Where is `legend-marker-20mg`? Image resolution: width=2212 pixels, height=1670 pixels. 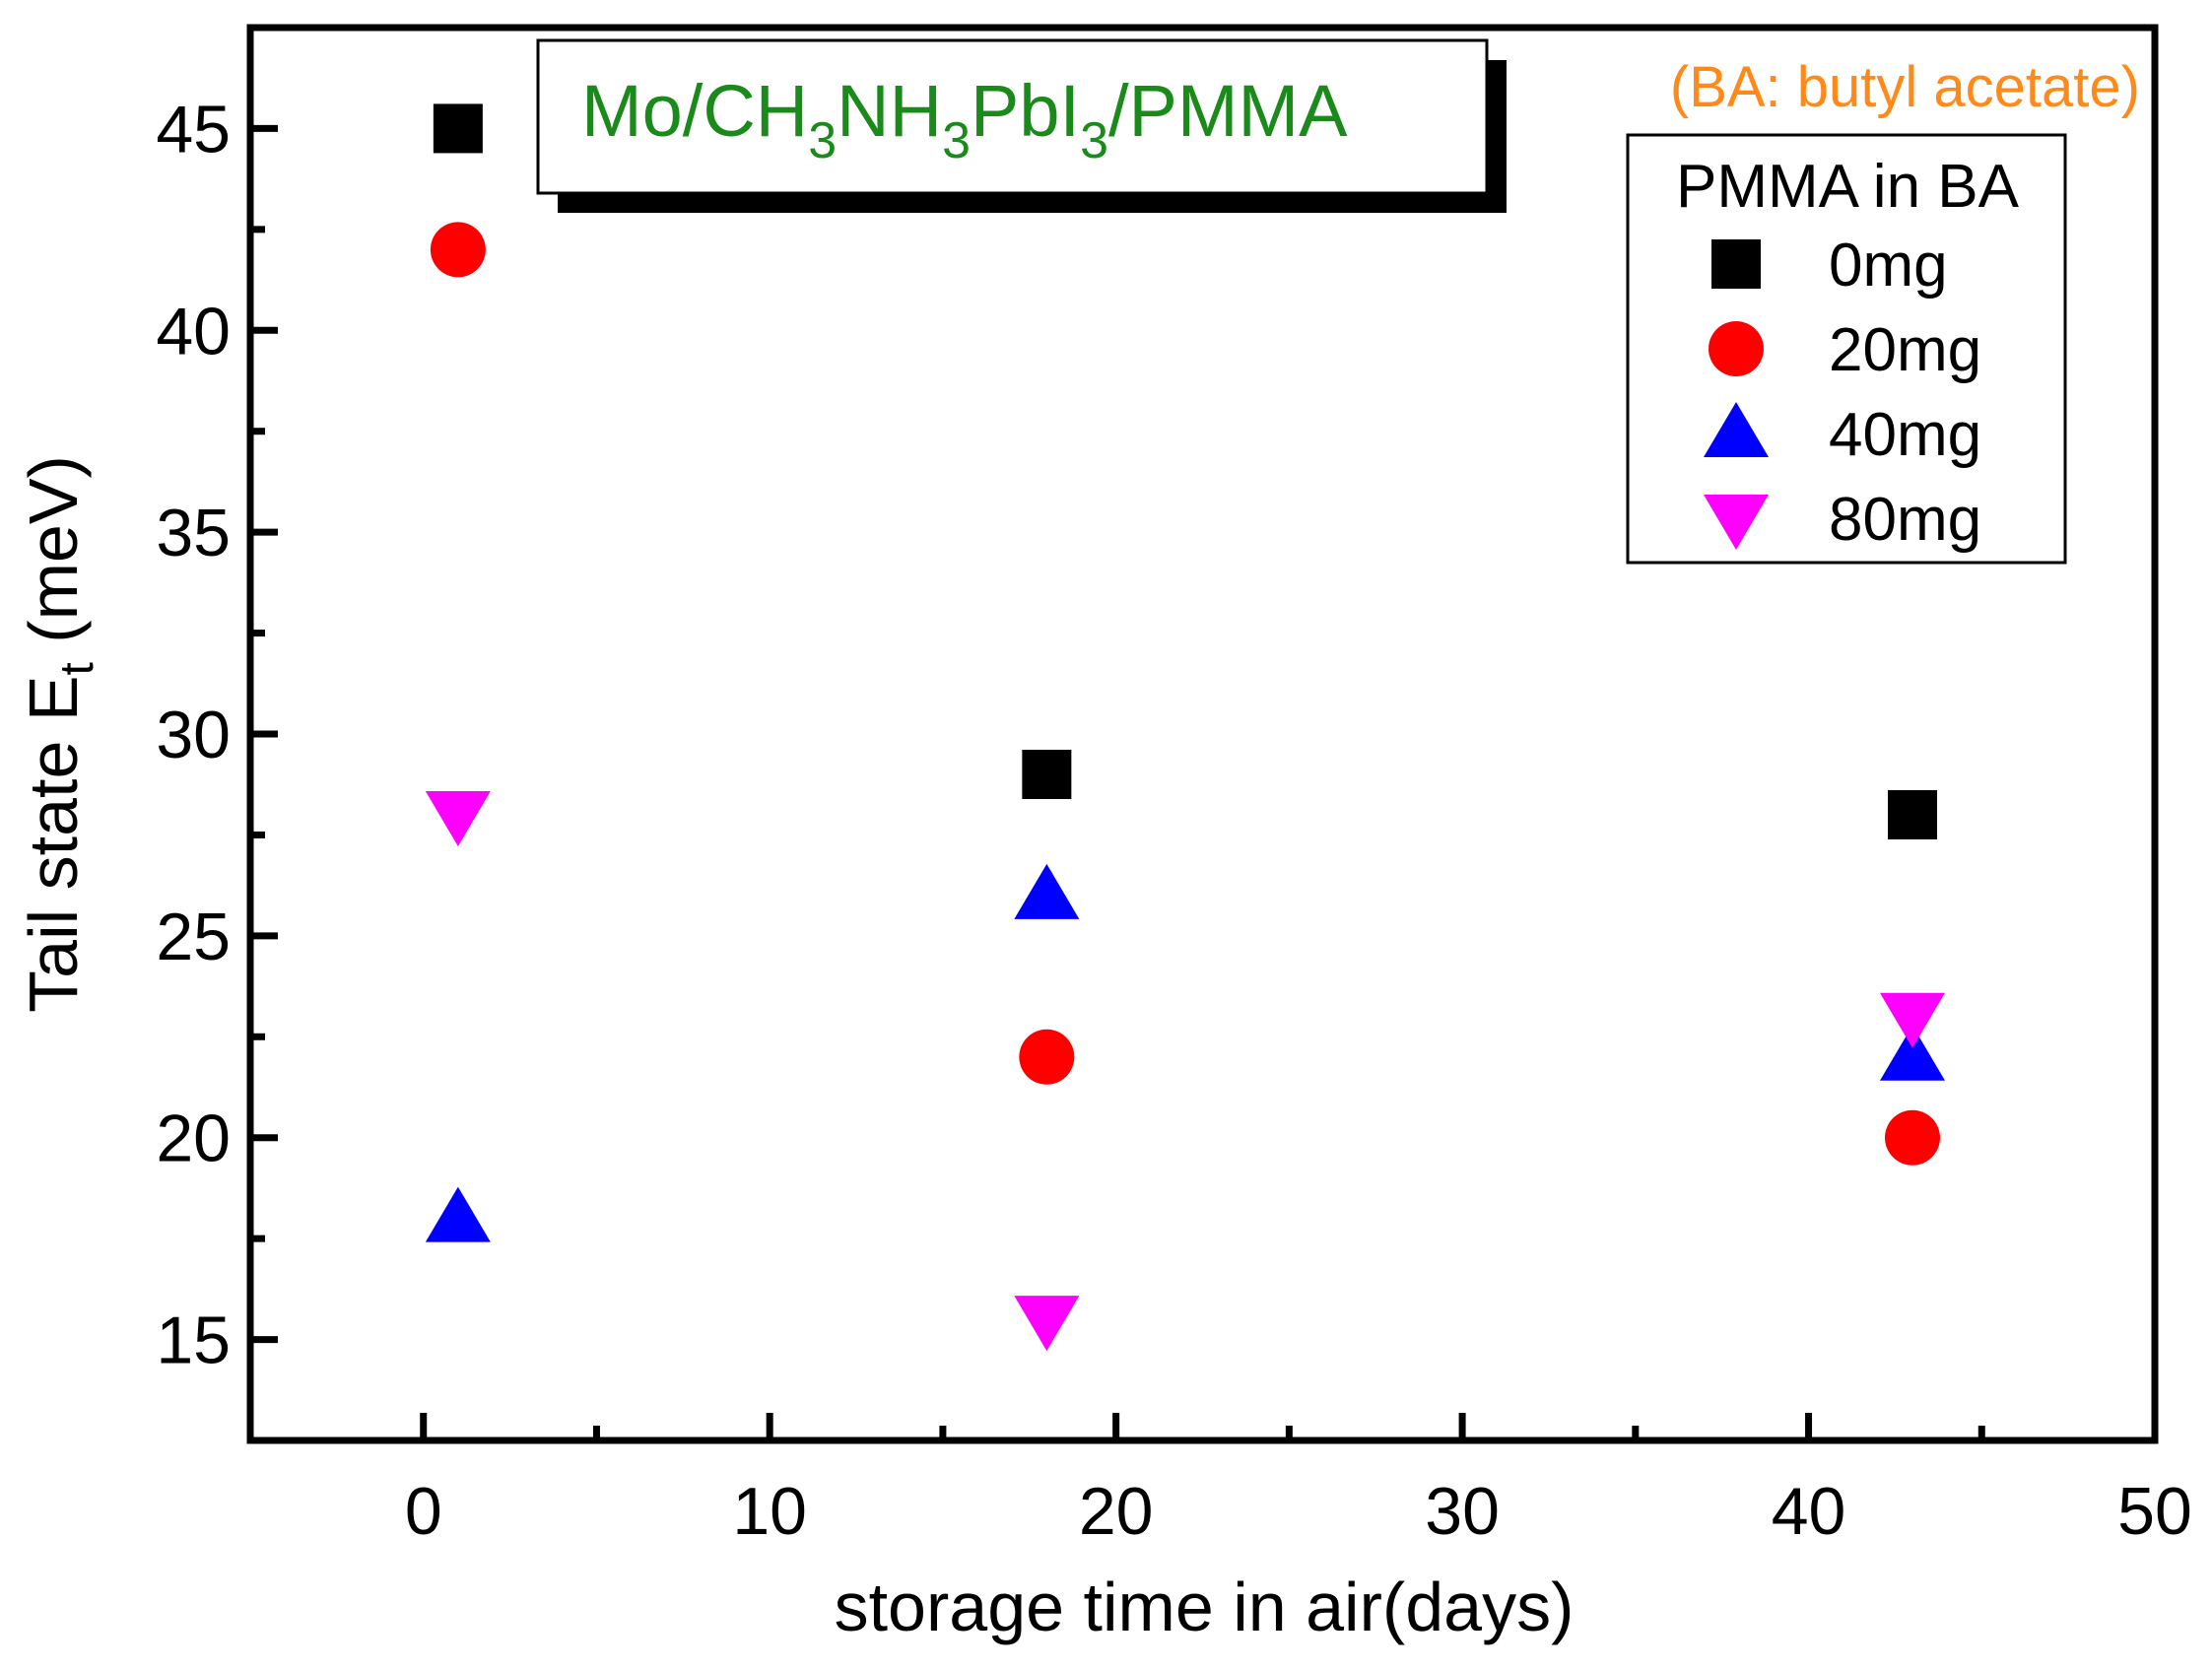
legend-marker-20mg is located at coordinates (1736, 348).